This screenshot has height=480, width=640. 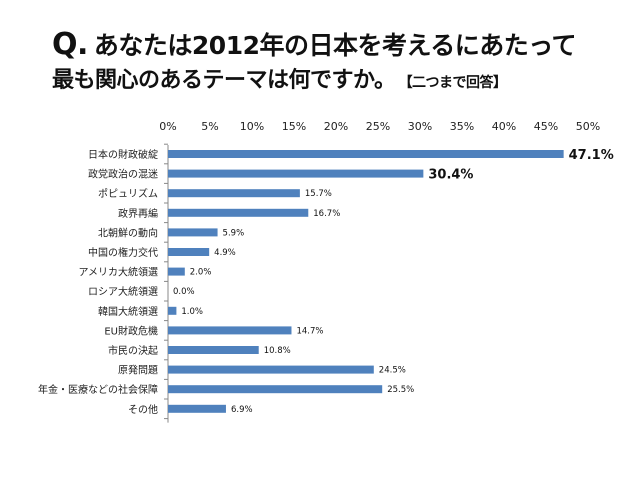 I want to click on data-label: 30.4%, so click(x=450, y=175).